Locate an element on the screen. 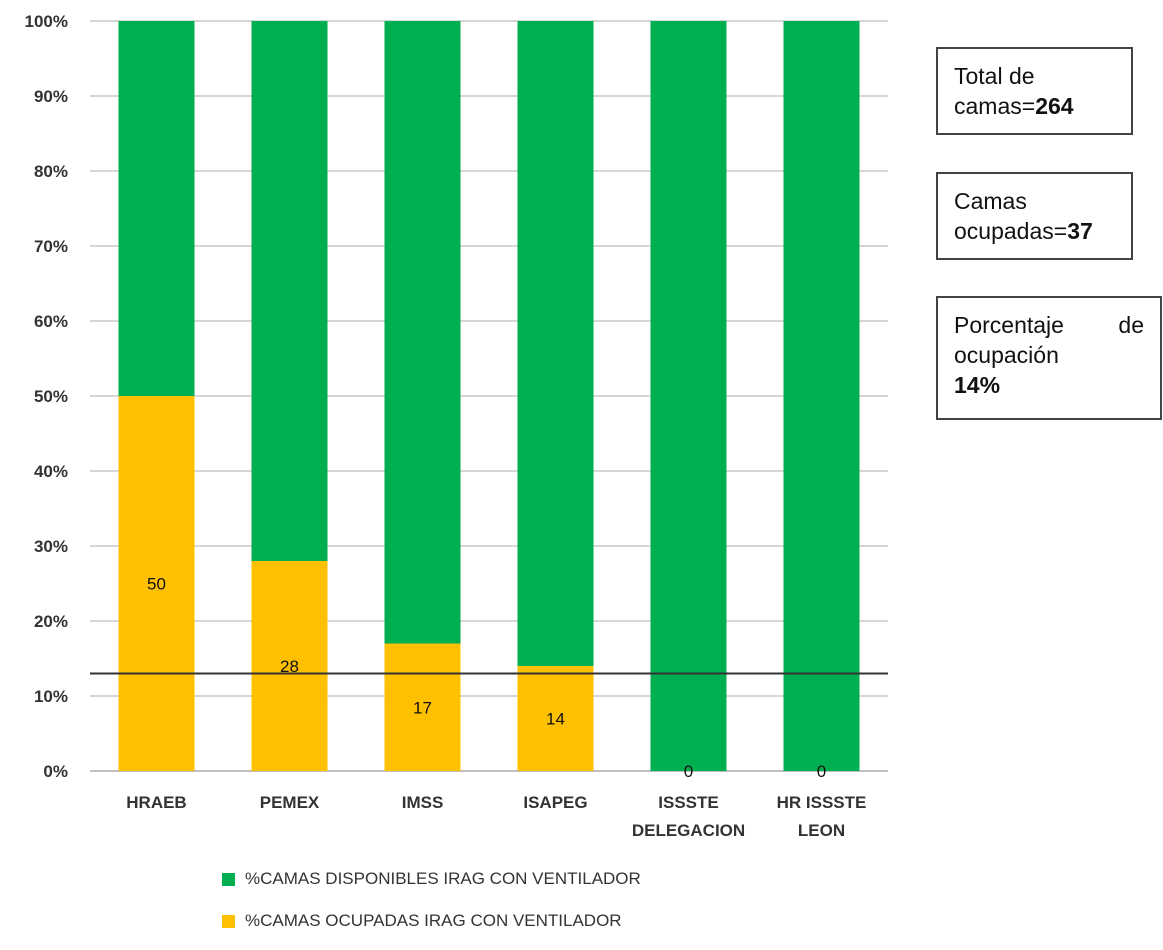 Image resolution: width=1163 pixels, height=950 pixels. occupied-beds-text: Camas ocupadas= is located at coordinates (1011, 216).